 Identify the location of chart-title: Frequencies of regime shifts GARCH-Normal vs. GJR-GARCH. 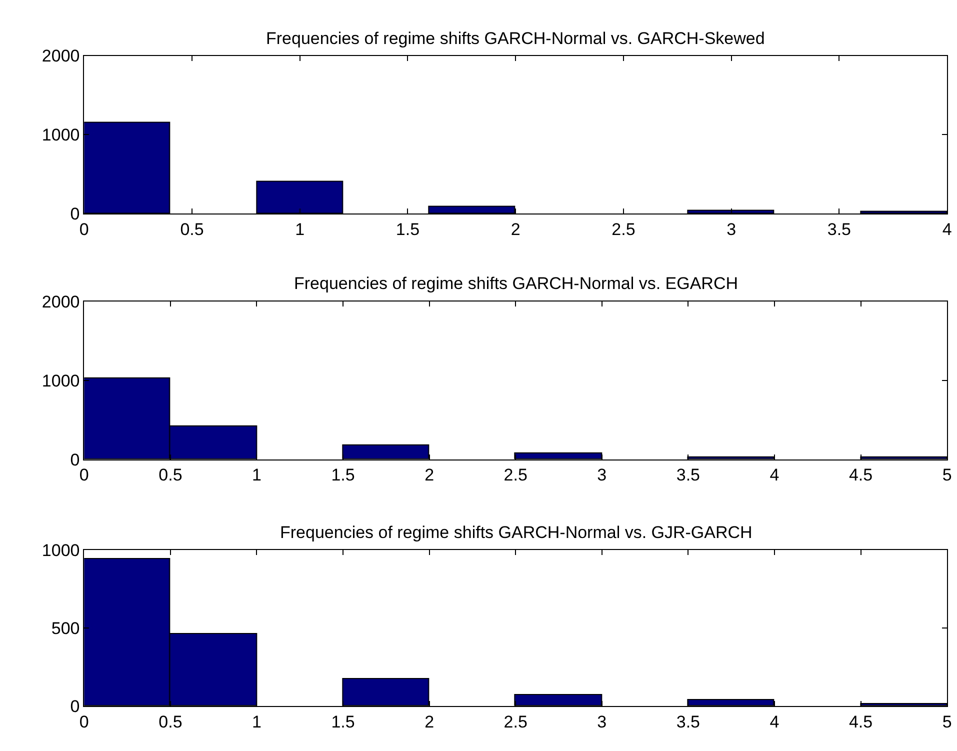
(516, 532).